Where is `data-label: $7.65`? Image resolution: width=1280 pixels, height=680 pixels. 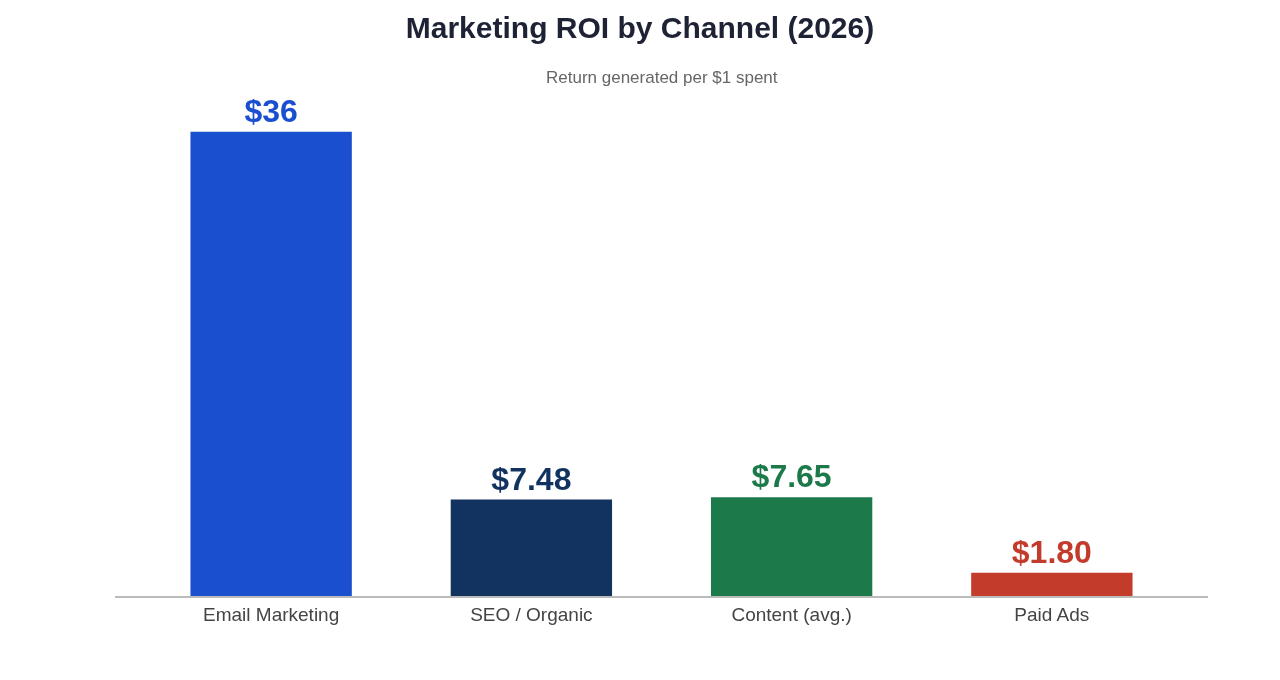 data-label: $7.65 is located at coordinates (791, 476).